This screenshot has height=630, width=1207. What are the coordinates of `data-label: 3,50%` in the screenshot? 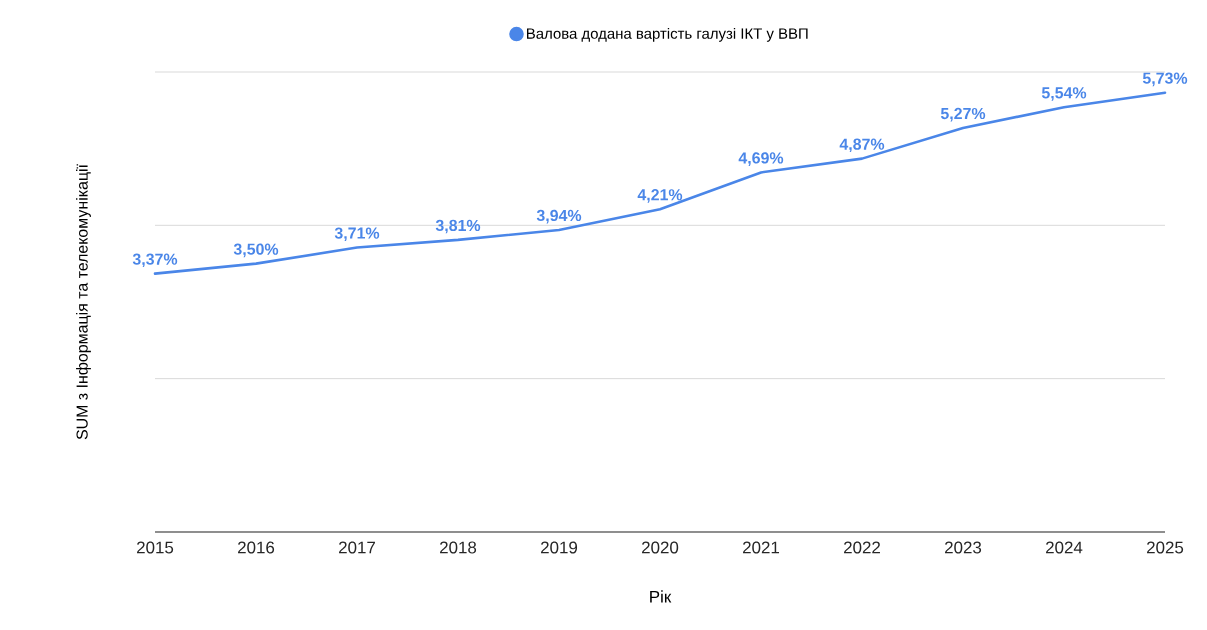 It's located at (256, 250).